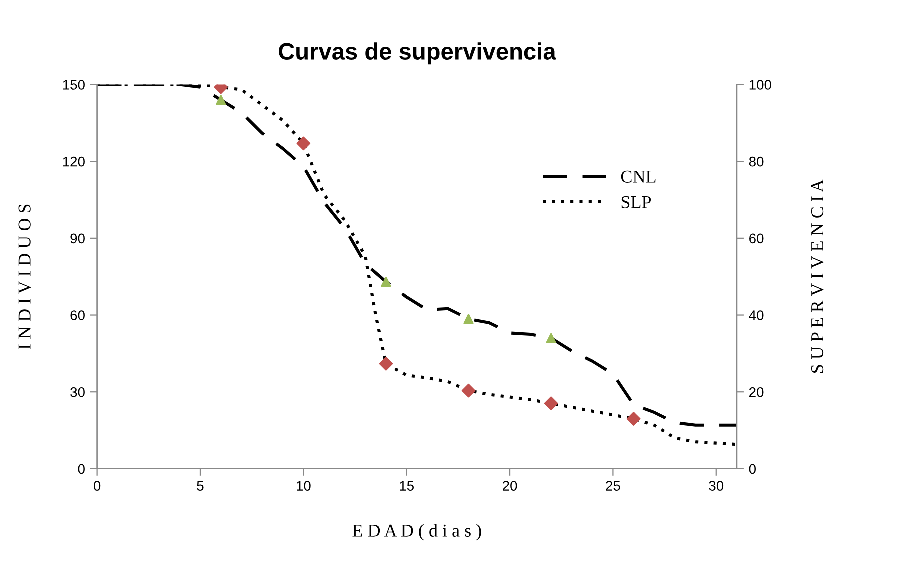  I want to click on legend-label: CNL, so click(638, 176).